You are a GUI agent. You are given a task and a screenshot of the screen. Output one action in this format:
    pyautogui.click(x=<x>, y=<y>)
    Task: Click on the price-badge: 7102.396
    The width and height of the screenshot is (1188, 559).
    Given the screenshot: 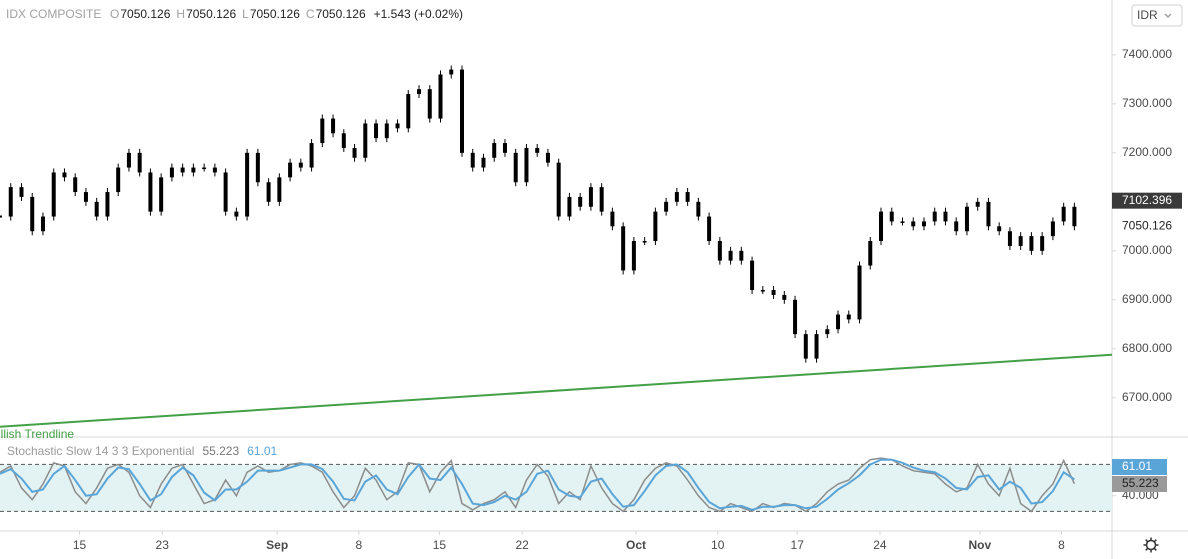 What is the action you would take?
    pyautogui.click(x=1147, y=200)
    